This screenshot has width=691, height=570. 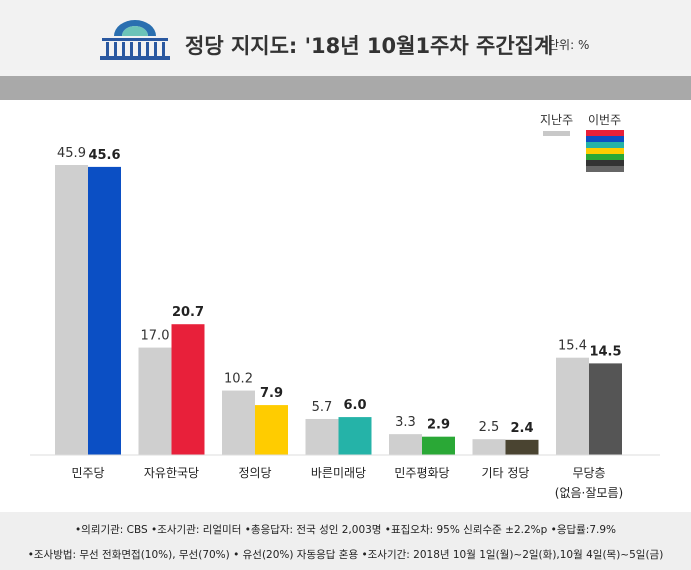 I want to click on value-label-previous: 17.0, so click(x=155, y=336).